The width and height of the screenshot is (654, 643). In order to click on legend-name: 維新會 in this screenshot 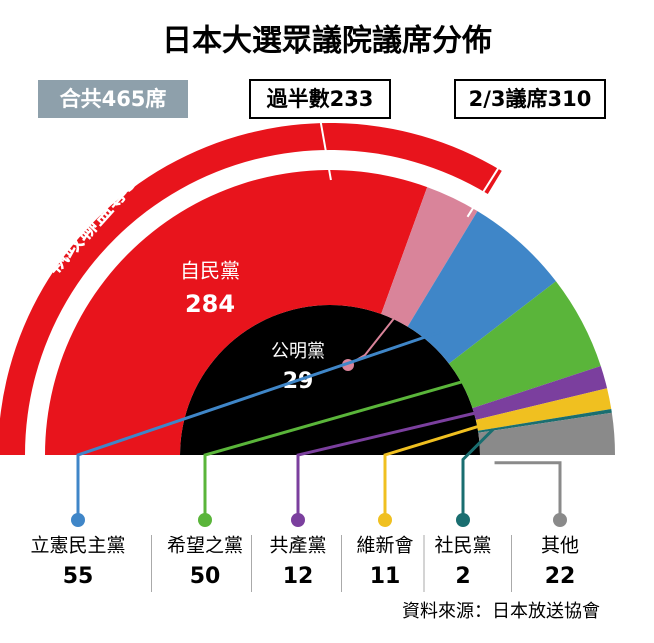, I will do `click(384, 546)`.